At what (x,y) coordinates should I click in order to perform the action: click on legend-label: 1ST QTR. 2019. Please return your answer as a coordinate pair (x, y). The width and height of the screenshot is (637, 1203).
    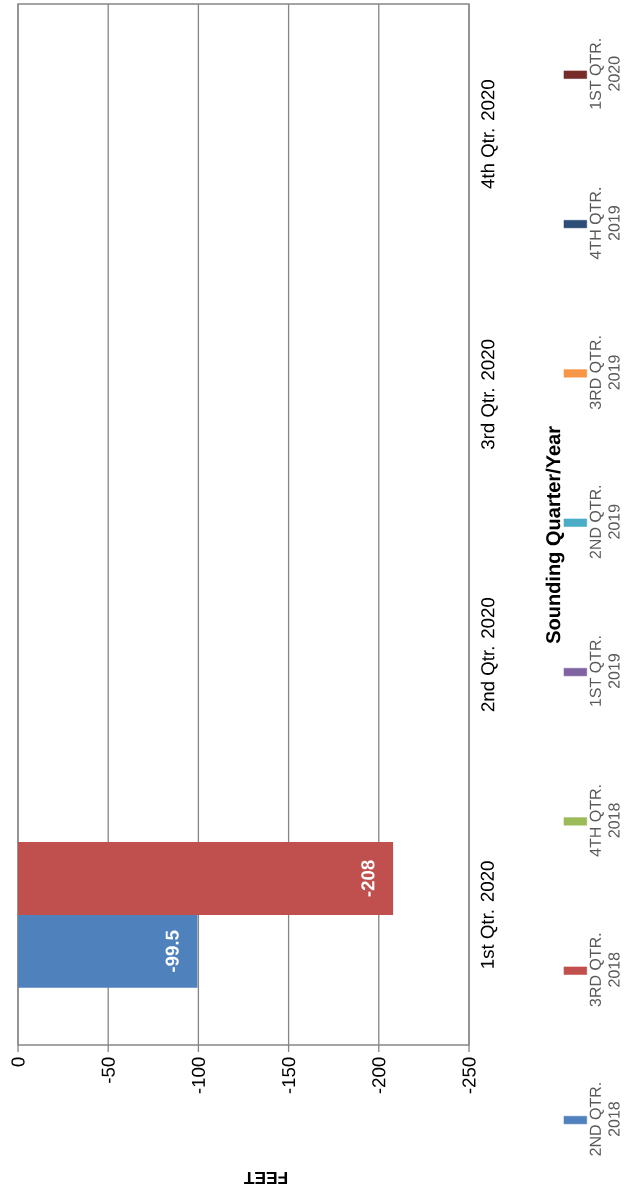
    Looking at the image, I should click on (604, 671).